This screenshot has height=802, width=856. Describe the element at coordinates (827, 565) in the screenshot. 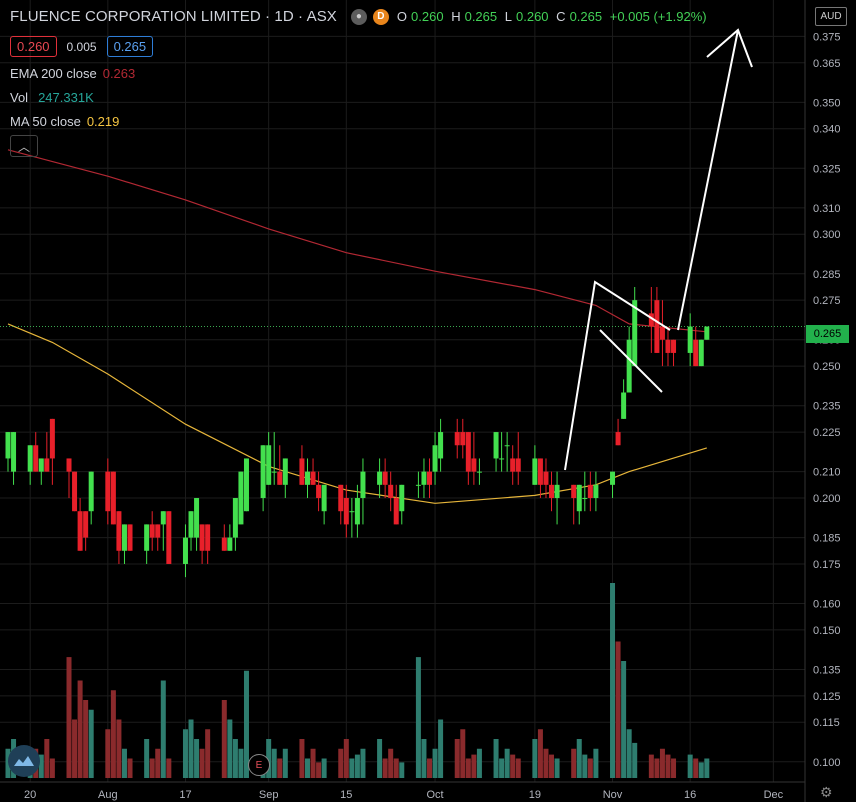

I see `price-tick-label: 0.175` at that location.